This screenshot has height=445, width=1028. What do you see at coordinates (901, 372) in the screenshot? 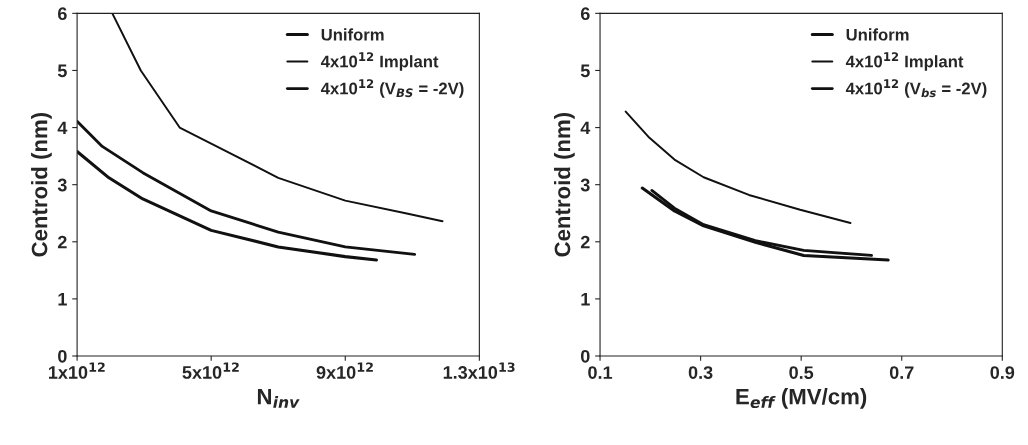
I see `x-tick-label: 0.7` at bounding box center [901, 372].